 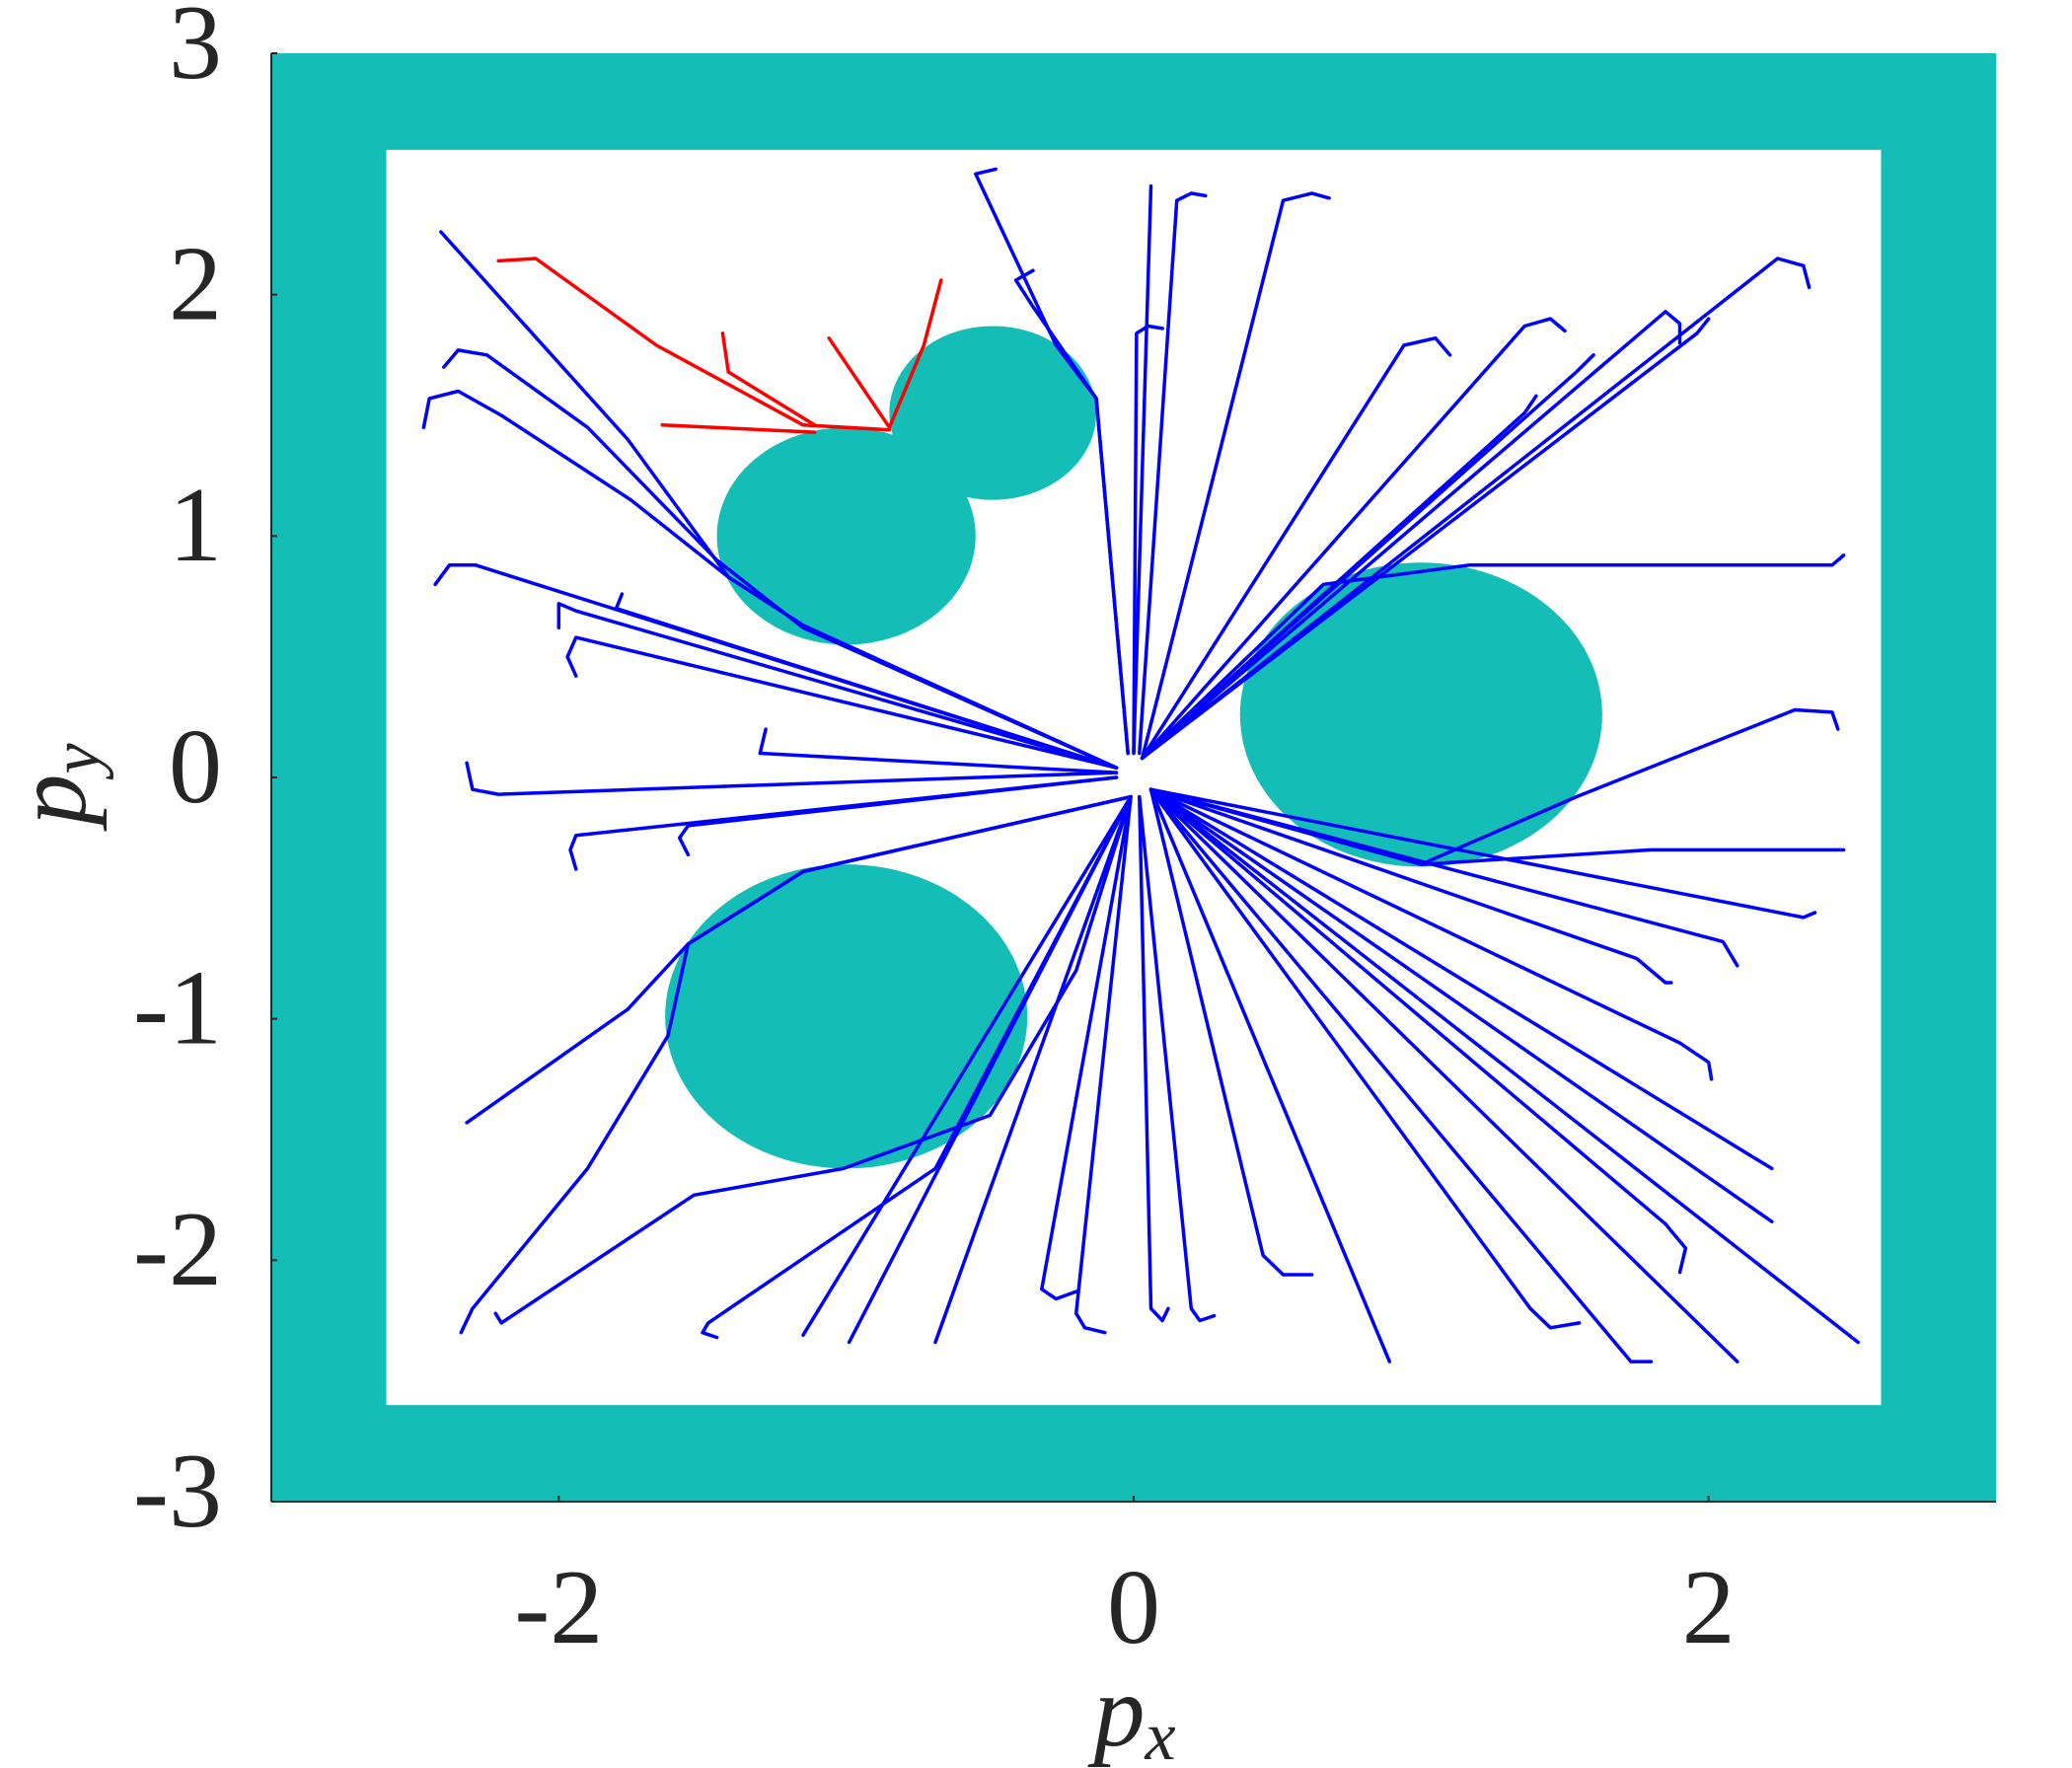 What do you see at coordinates (178, 1249) in the screenshot?
I see `y-tick-label: -2` at bounding box center [178, 1249].